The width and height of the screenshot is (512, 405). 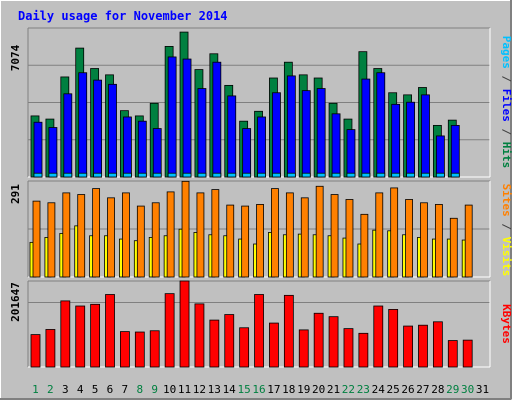 I want to click on x-tick-label-day-18: 18, so click(x=288, y=389).